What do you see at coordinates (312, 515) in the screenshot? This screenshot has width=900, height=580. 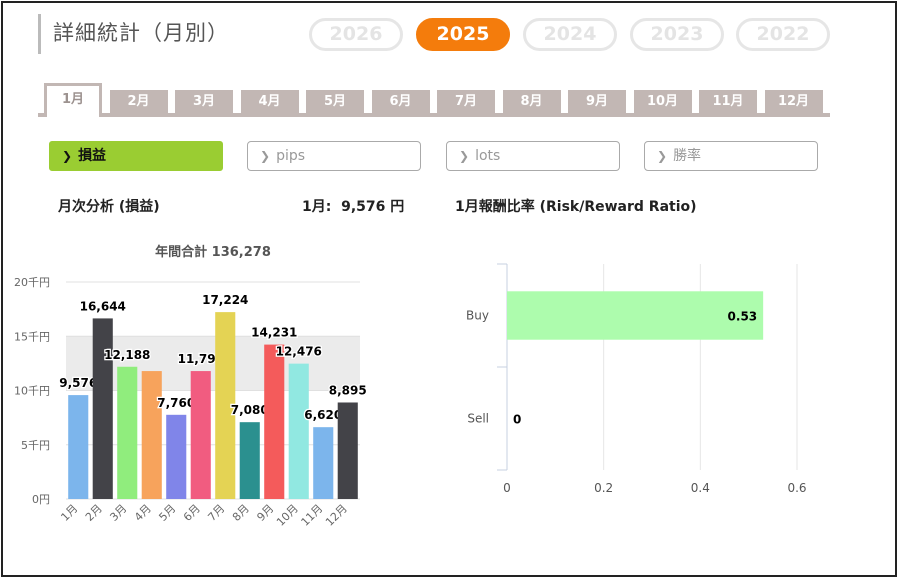 I see `x-tick-label: 11月` at bounding box center [312, 515].